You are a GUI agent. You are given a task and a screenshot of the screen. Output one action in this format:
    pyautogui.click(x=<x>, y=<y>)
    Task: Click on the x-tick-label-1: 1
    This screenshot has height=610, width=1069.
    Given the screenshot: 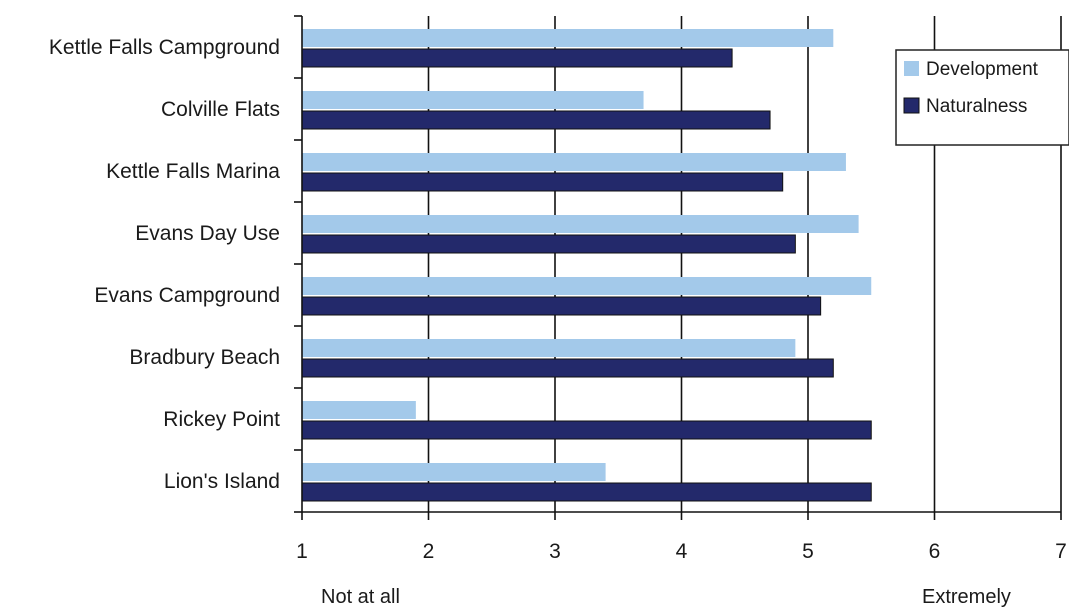 What is the action you would take?
    pyautogui.click(x=302, y=551)
    